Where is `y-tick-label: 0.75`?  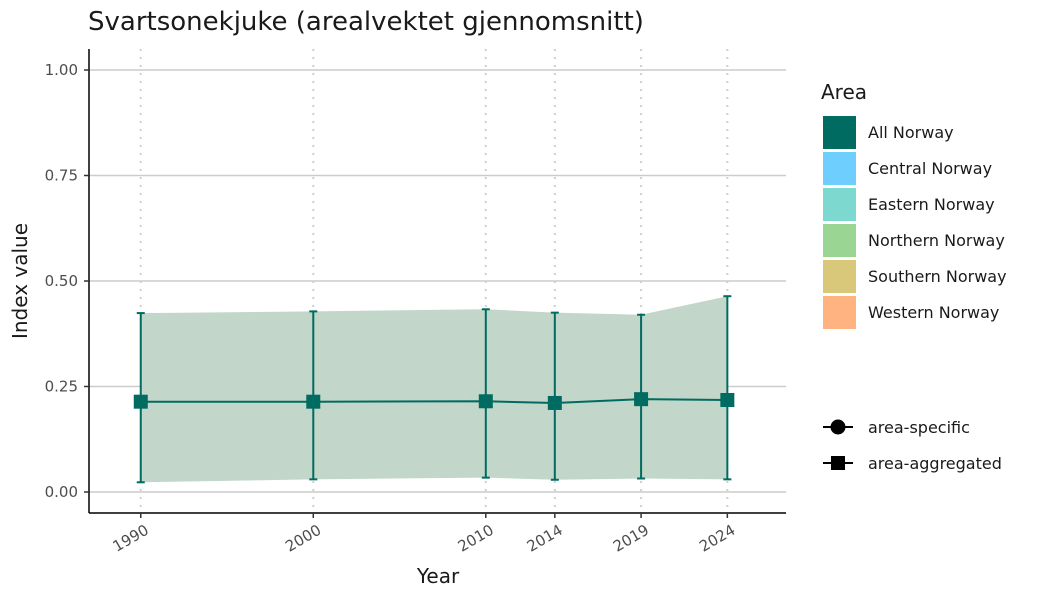
y-tick-label: 0.75 is located at coordinates (61, 176).